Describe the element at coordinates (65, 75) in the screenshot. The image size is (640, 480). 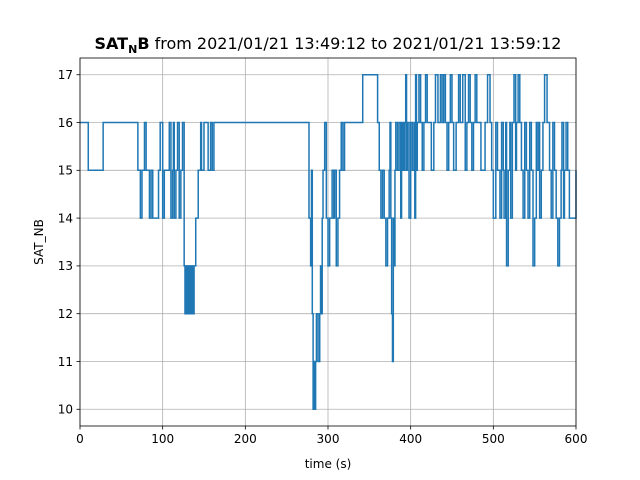
I see `y-tick-label: 17` at that location.